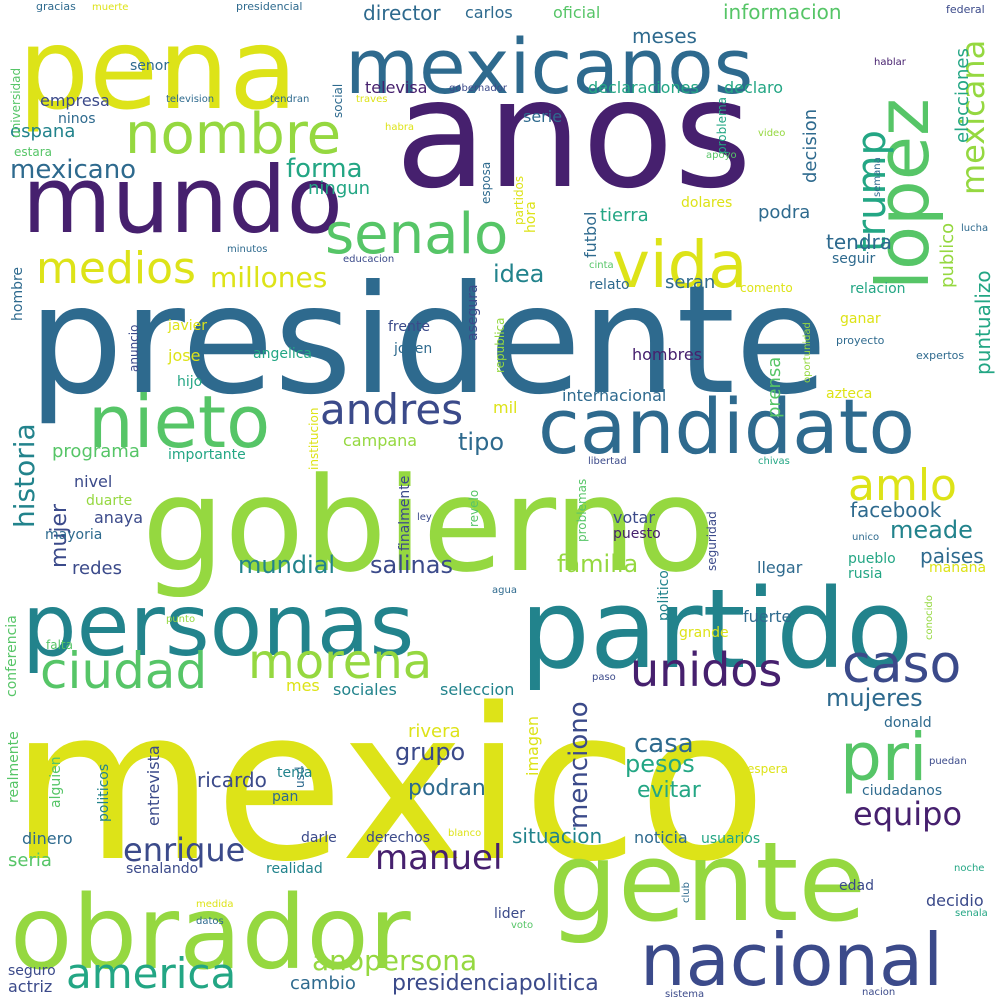 This screenshot has height=1000, width=1000. Describe the element at coordinates (73, 170) in the screenshot. I see `cloud-word-mexicano: mexicano` at that location.